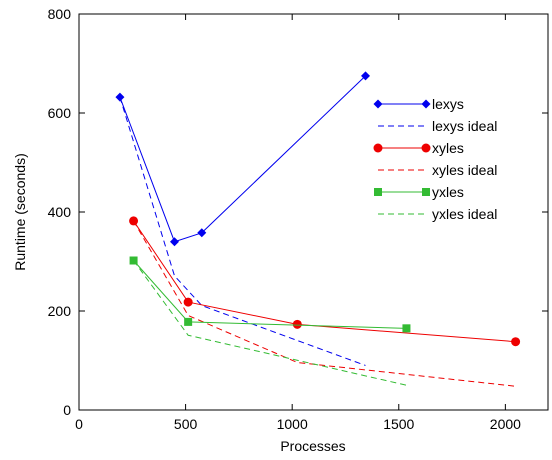 This screenshot has width=552, height=460. I want to click on series-line-yxles-ideal, so click(270, 323).